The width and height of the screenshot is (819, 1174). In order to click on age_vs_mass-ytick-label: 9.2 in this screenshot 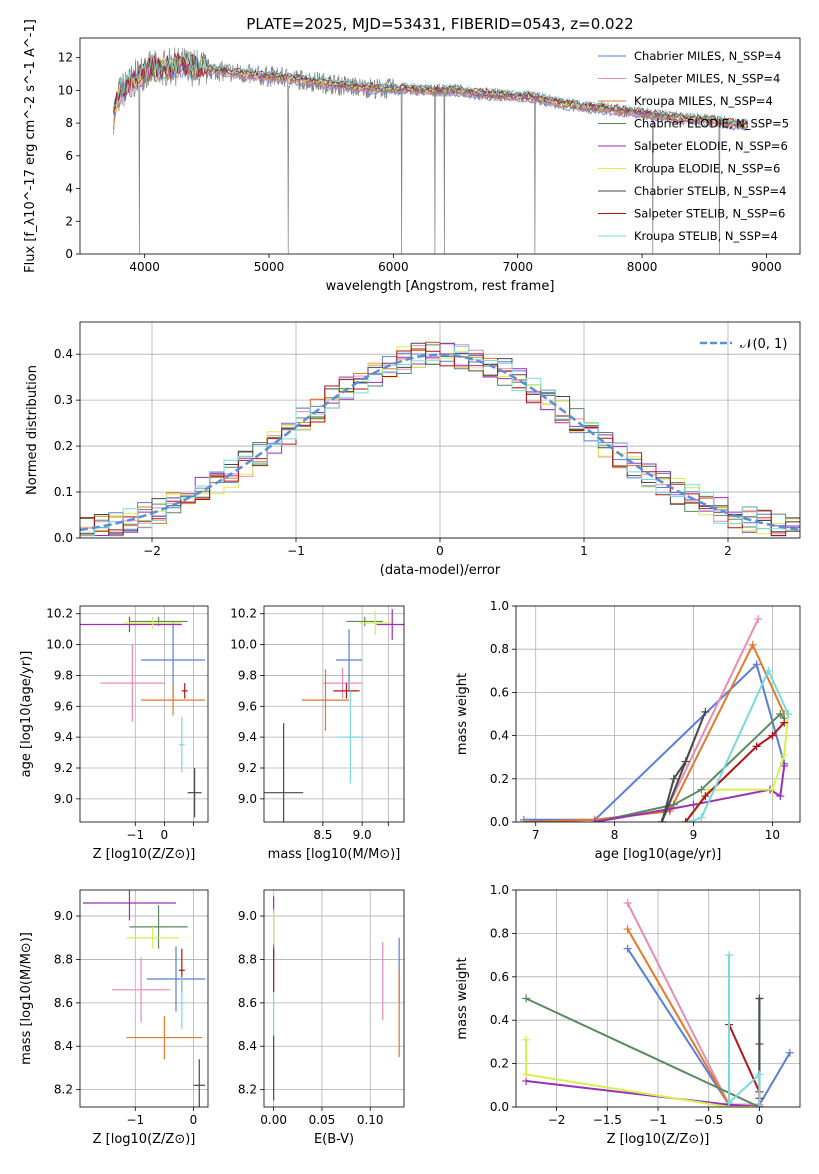, I will do `click(247, 768)`.